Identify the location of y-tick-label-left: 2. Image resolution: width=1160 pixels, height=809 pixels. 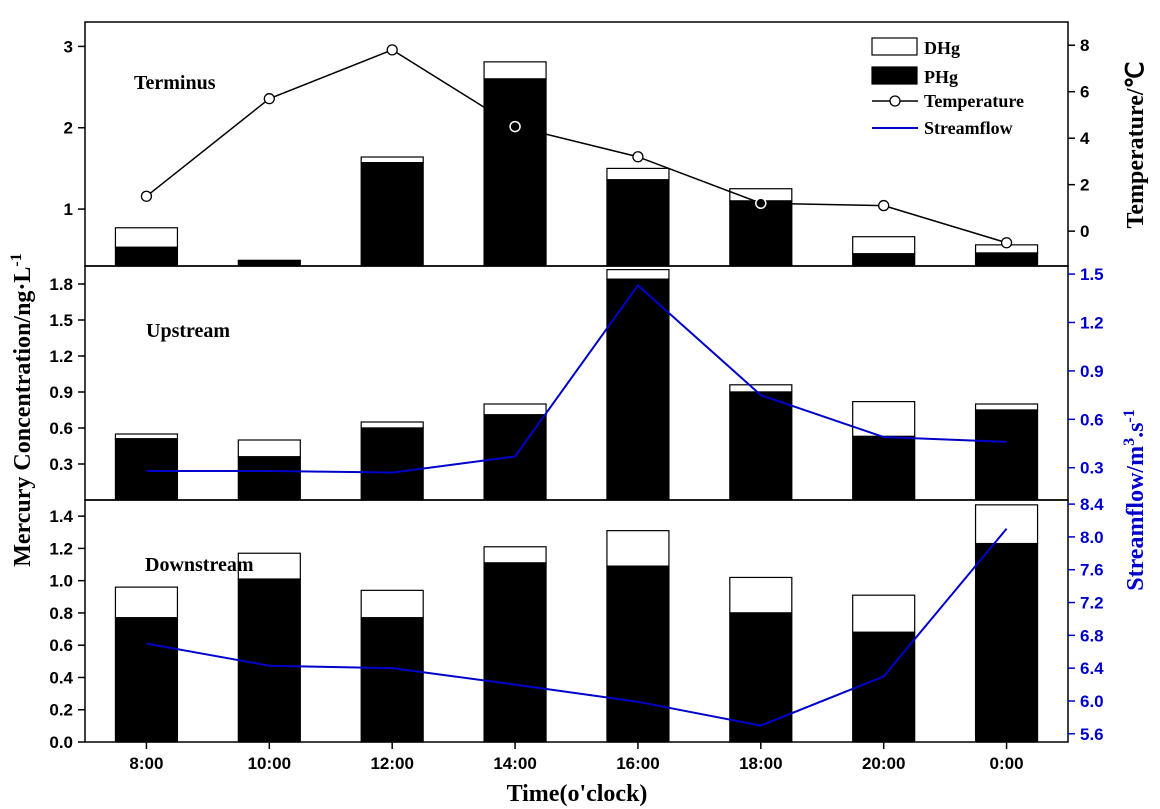
(68, 128).